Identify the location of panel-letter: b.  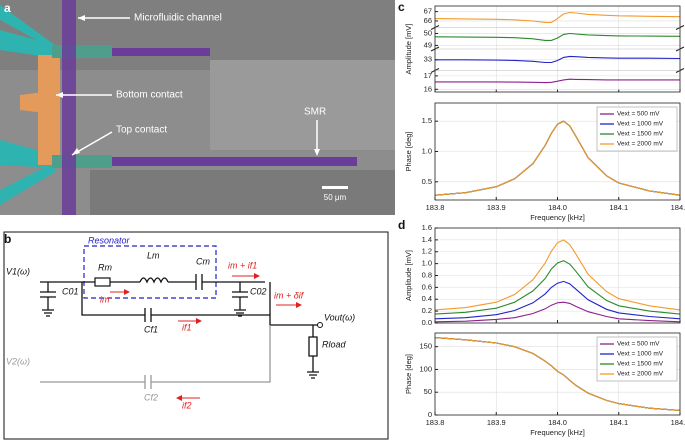
(7, 239).